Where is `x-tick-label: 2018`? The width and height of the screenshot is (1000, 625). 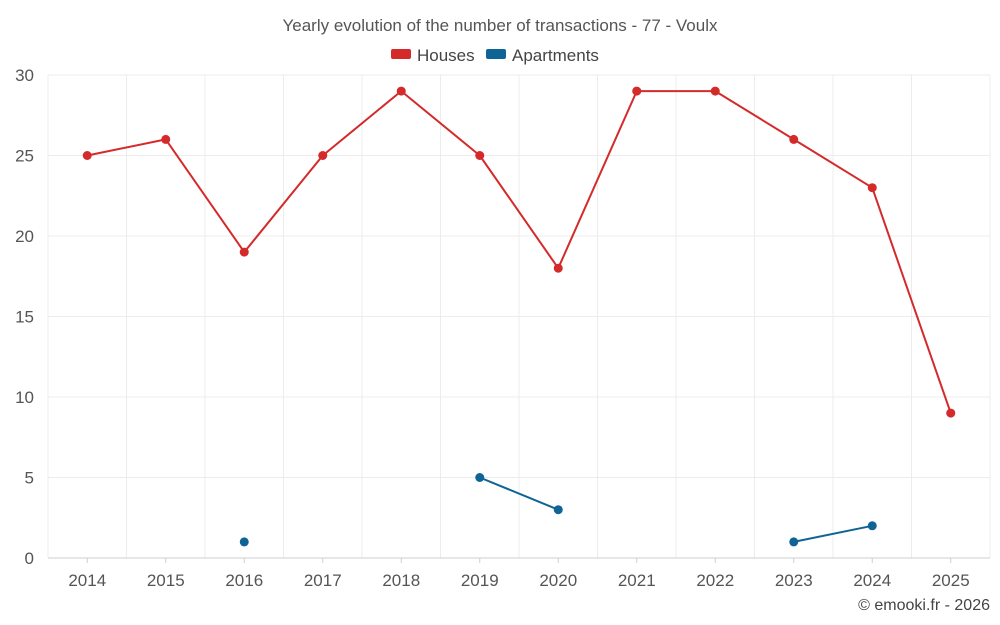 x-tick-label: 2018 is located at coordinates (401, 580).